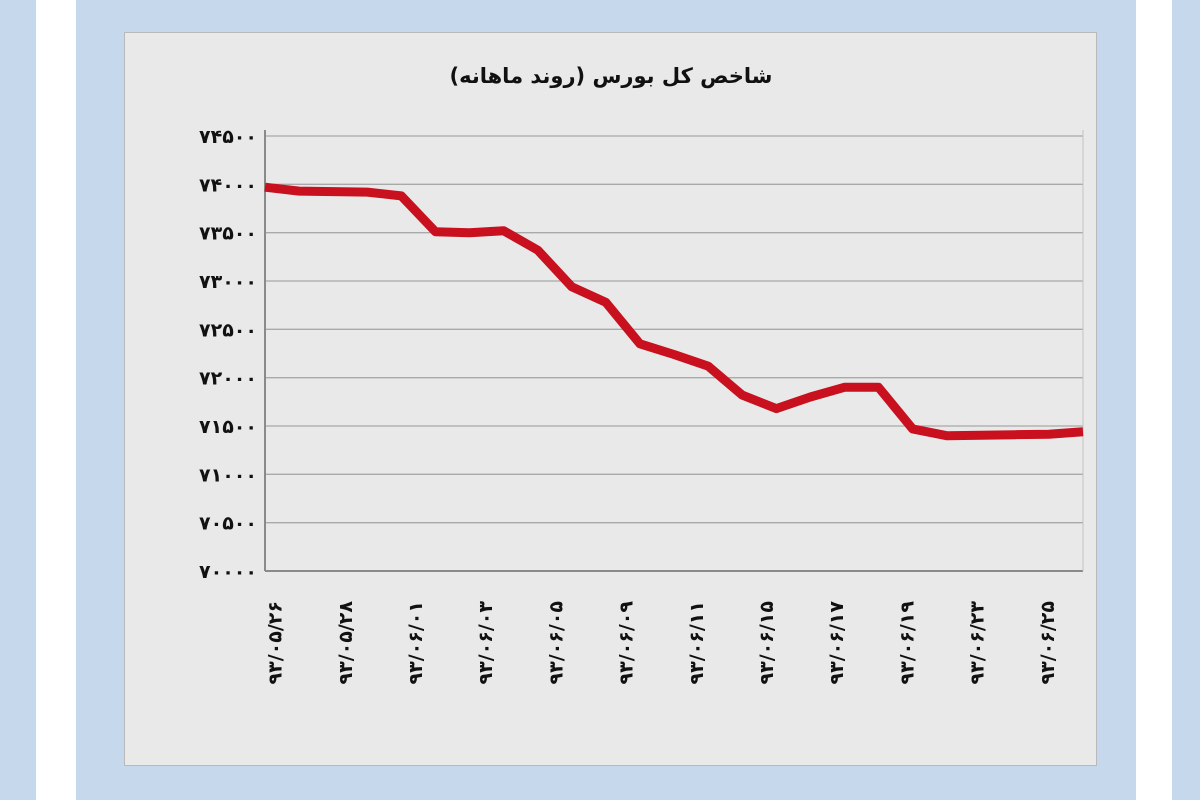 Image resolution: width=1200 pixels, height=800 pixels. Describe the element at coordinates (228, 524) in the screenshot. I see `y-tick-label: ۷۰۵۰۰` at that location.